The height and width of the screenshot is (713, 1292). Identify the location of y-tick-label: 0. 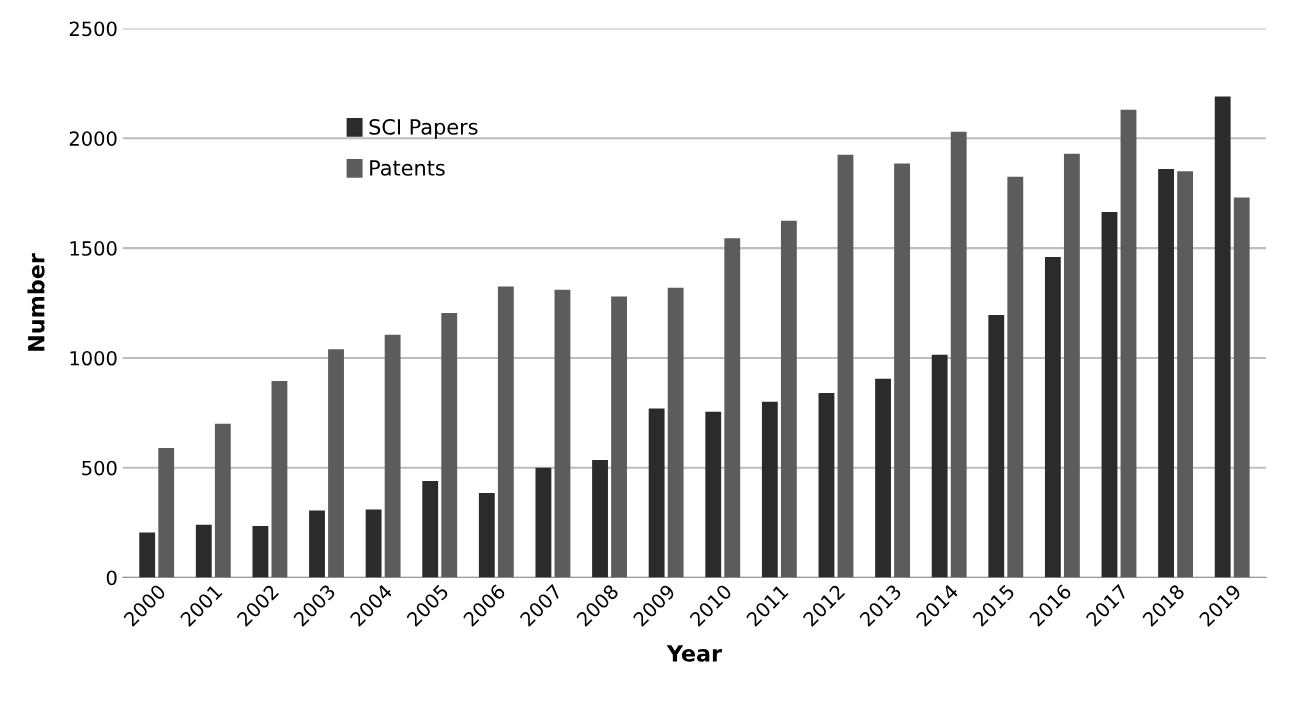
(111, 578).